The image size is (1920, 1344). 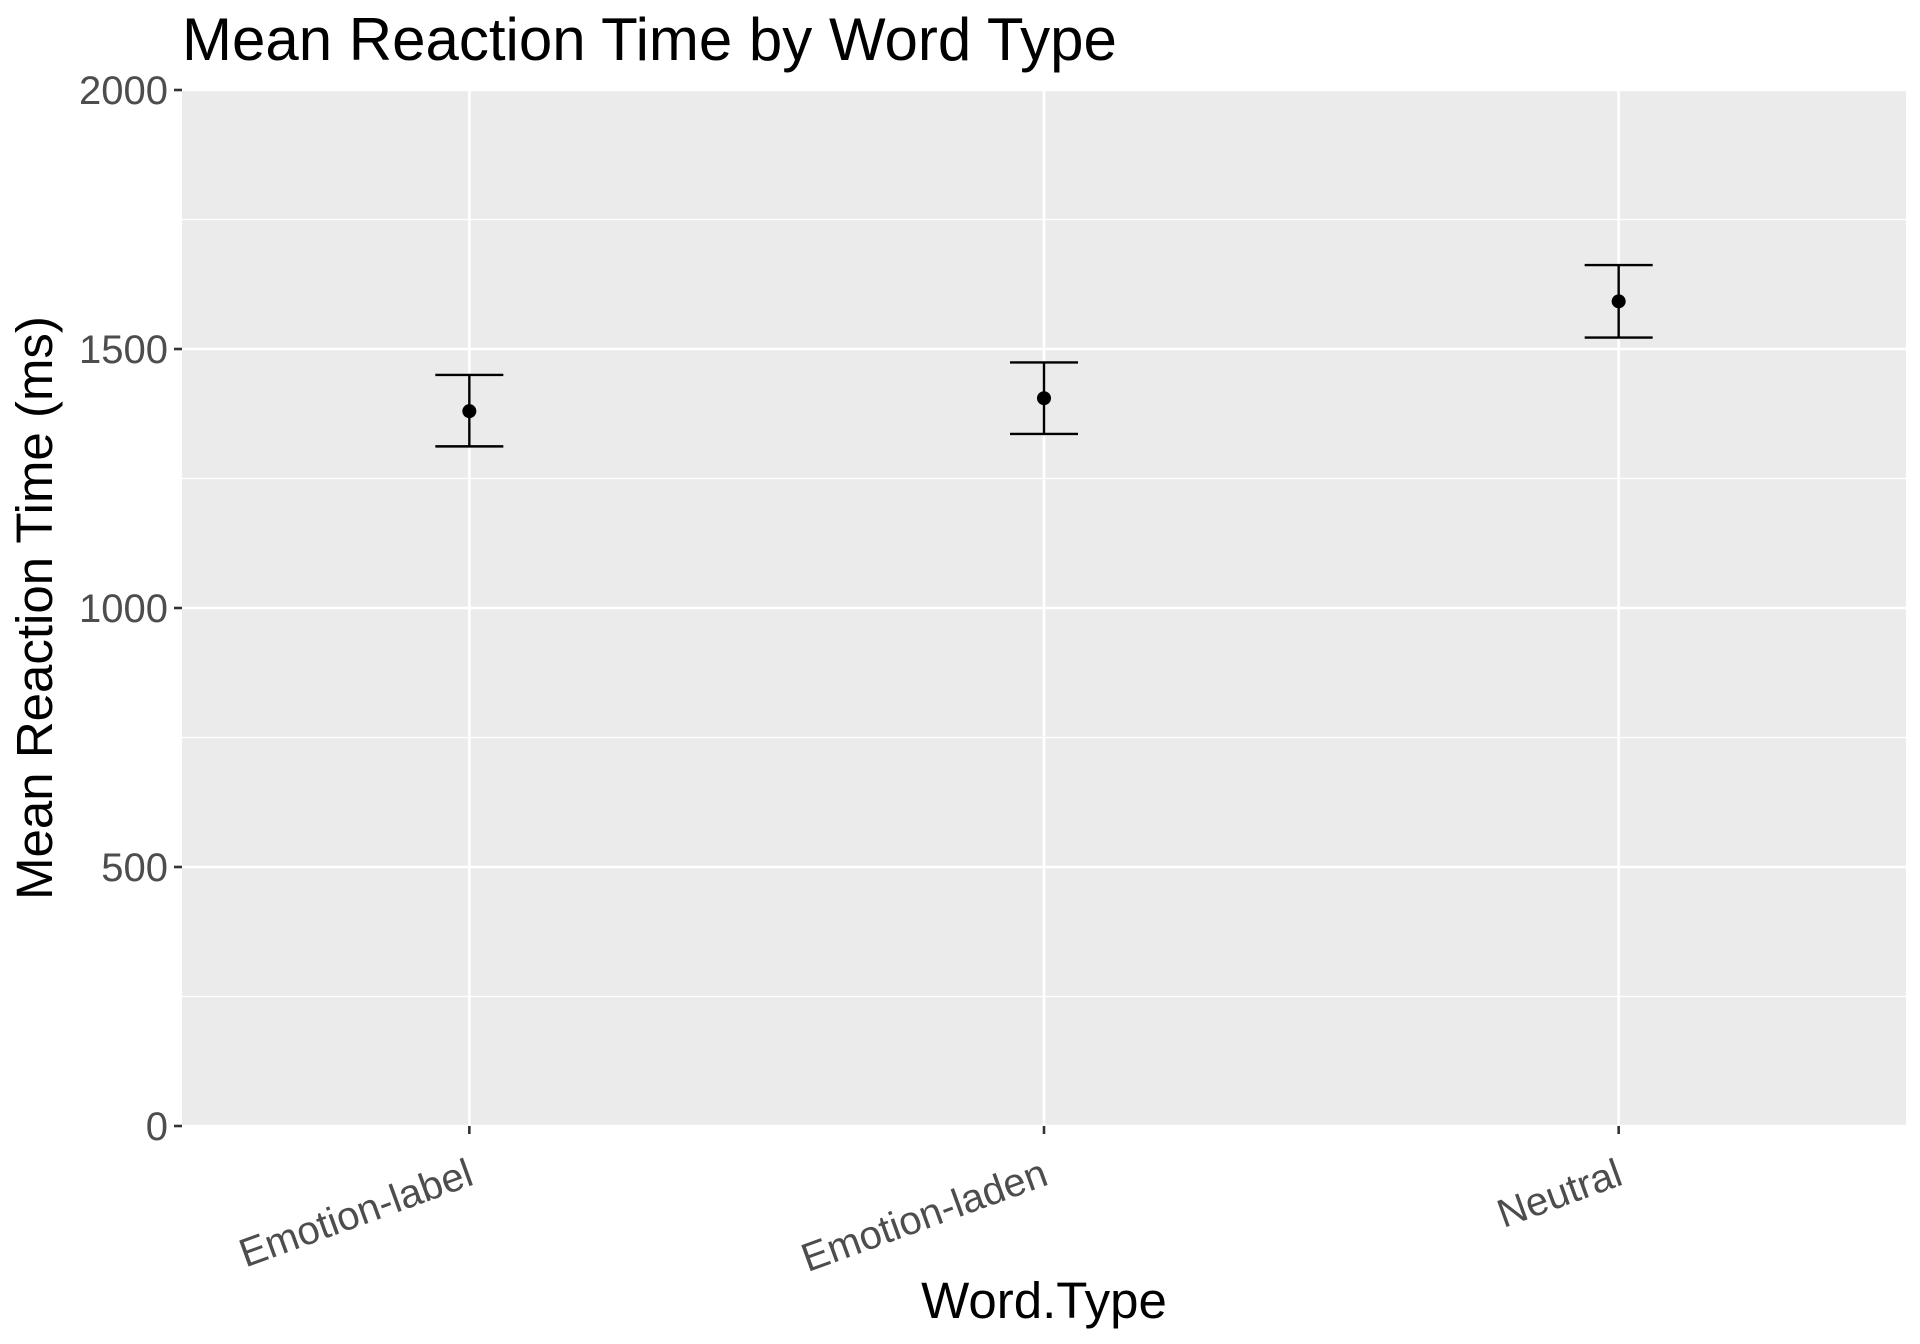 What do you see at coordinates (123, 350) in the screenshot?
I see `y-tick-label: 1500` at bounding box center [123, 350].